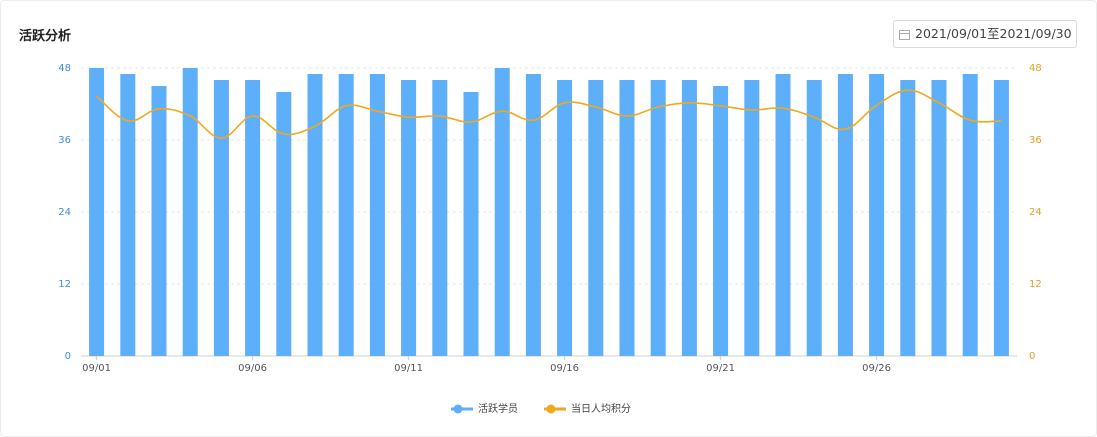 This screenshot has width=1097, height=437. What do you see at coordinates (64, 140) in the screenshot?
I see `y-tick-label: 36` at bounding box center [64, 140].